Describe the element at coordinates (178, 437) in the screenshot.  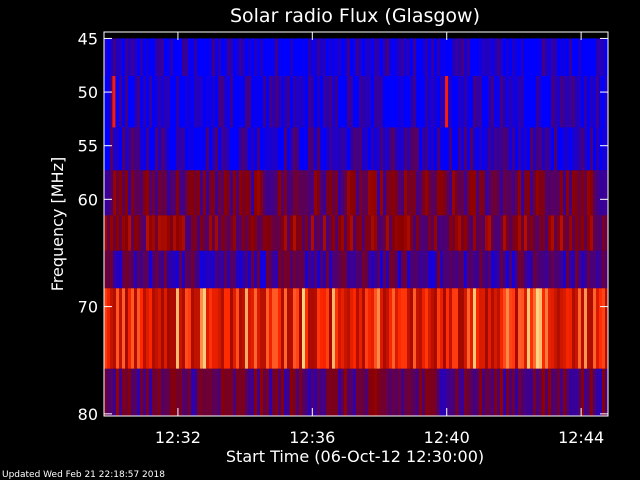
I see `x-tick-label: 12:32` at that location.